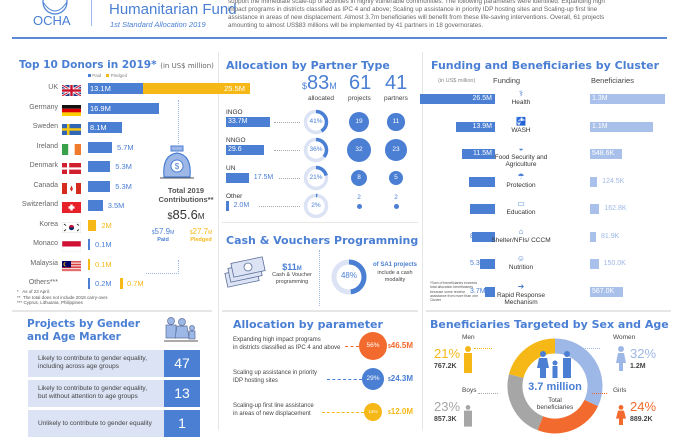 The image size is (680, 437). What do you see at coordinates (457, 81) in the screenshot?
I see `cluster-unit: (in US$ million)` at bounding box center [457, 81].